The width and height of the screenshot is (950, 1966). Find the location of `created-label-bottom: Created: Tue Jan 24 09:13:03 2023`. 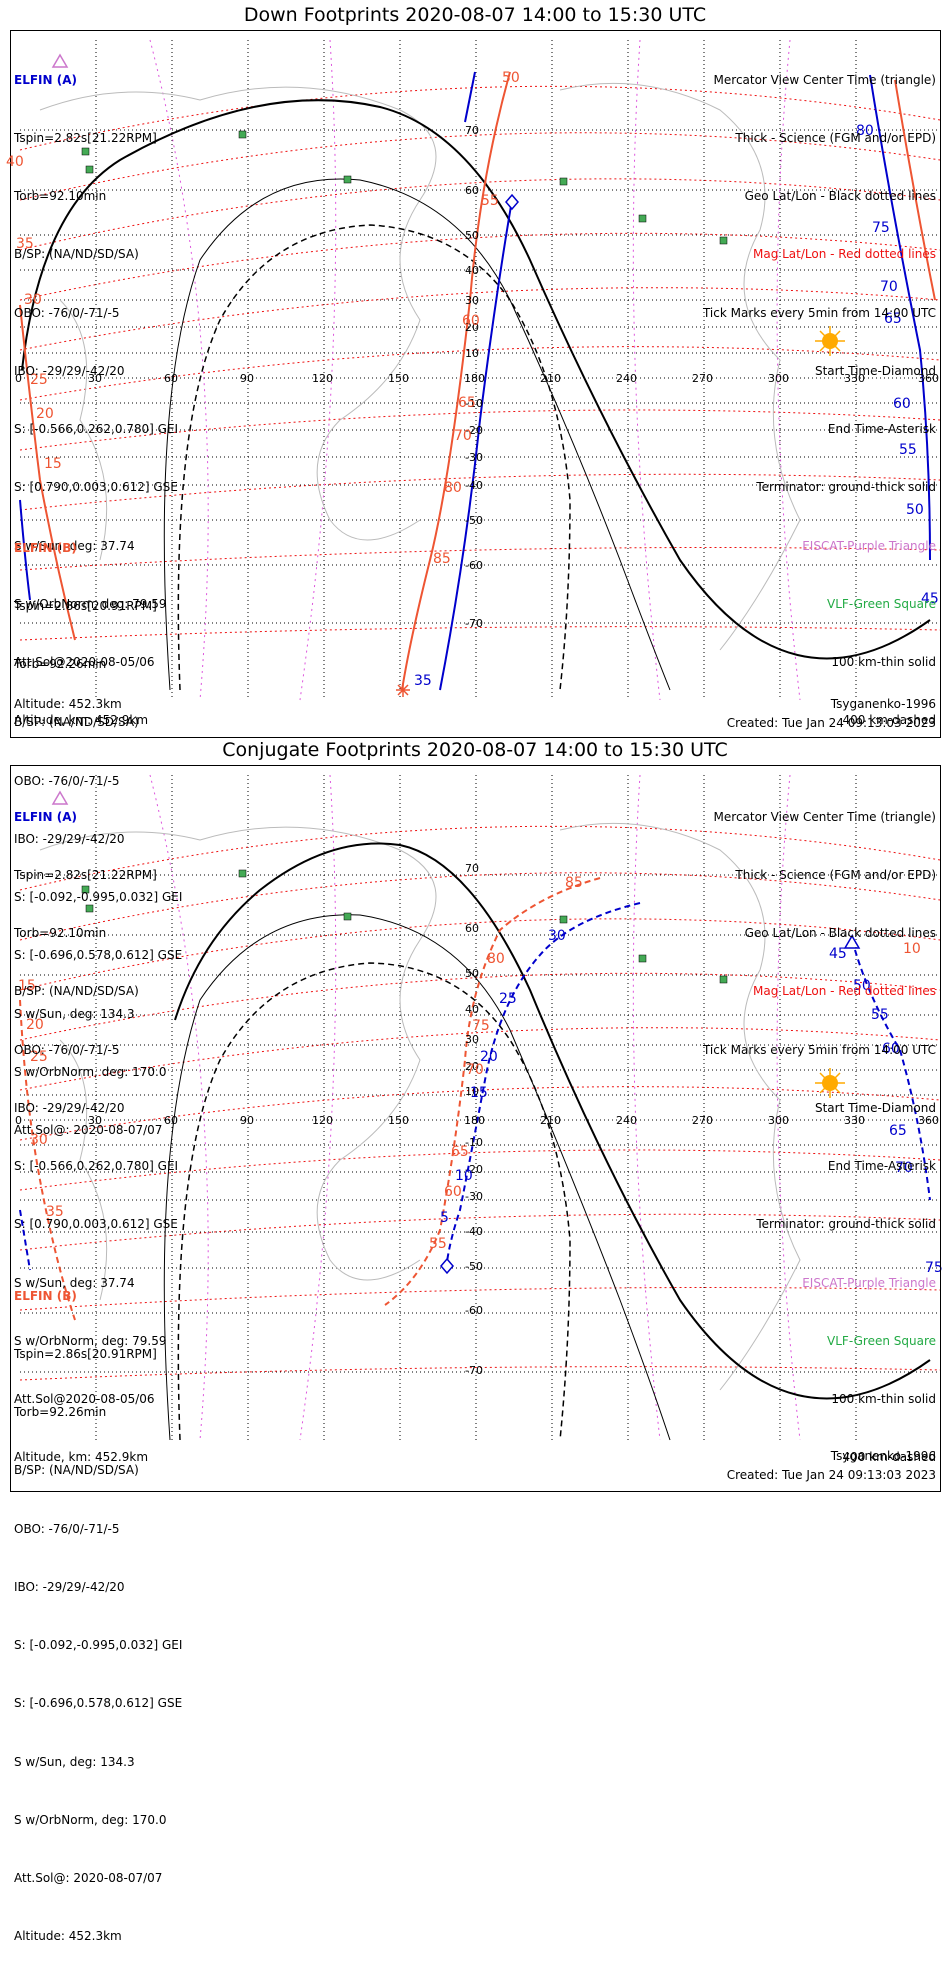

created-label-bottom: Created: Tue Jan 24 09:13:03 2023 is located at coordinates (831, 1475).